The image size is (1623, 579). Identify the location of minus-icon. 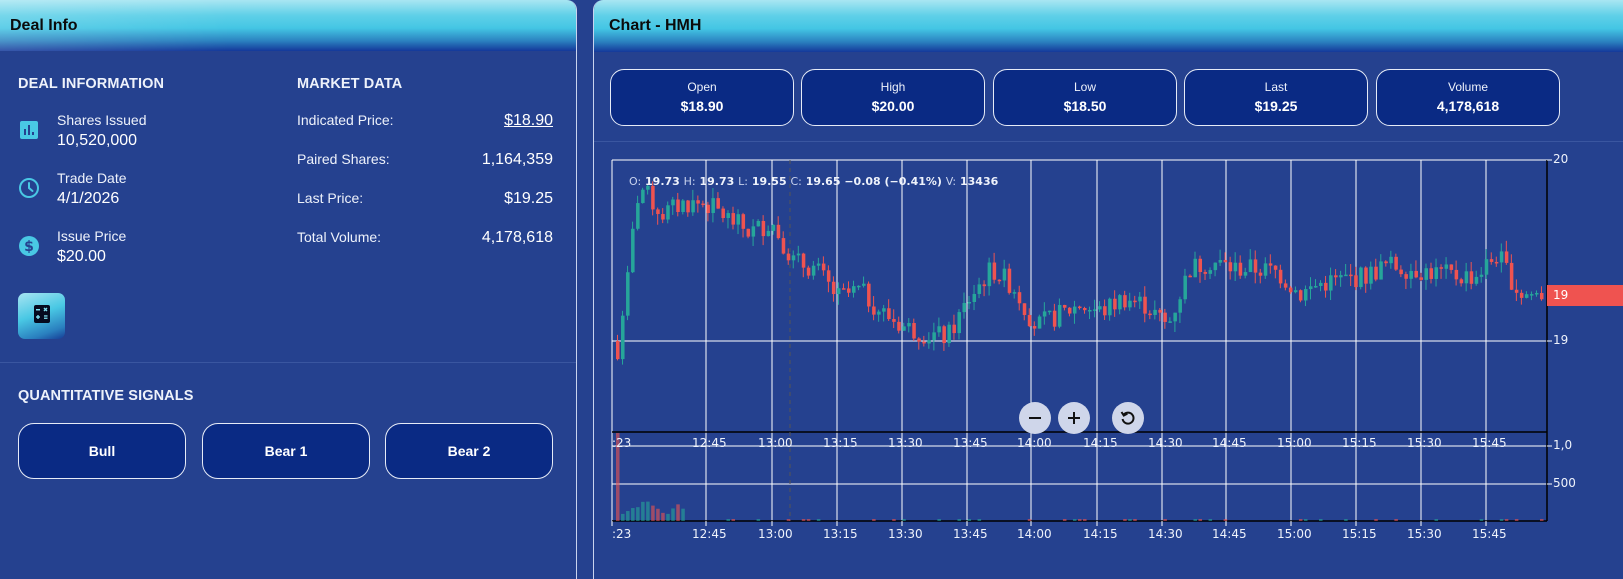
(1035, 418).